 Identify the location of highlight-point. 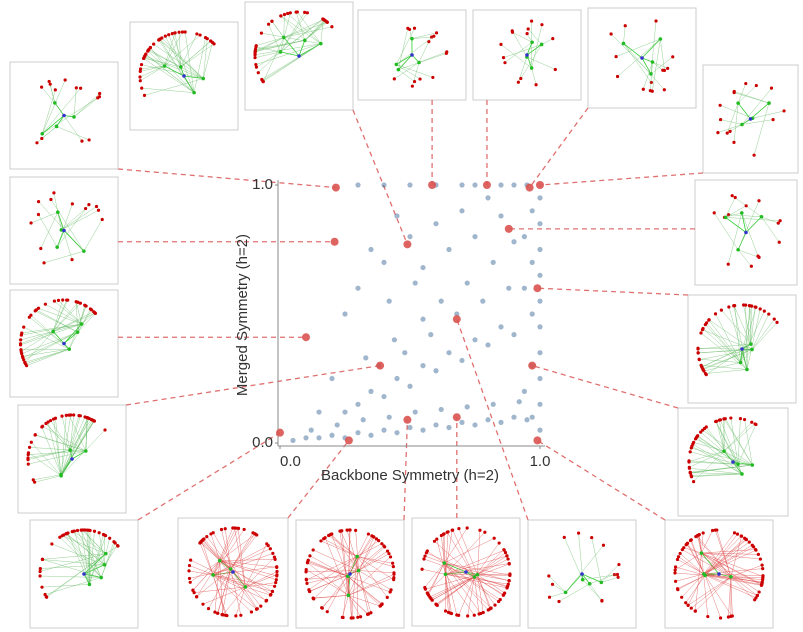
(456, 417).